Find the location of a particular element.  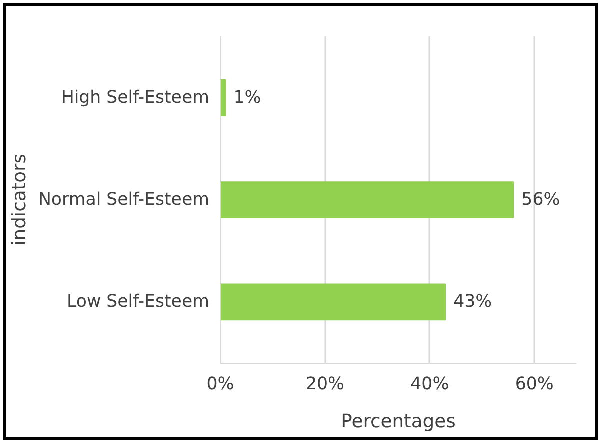

x-tick-label: 20% is located at coordinates (325, 384).